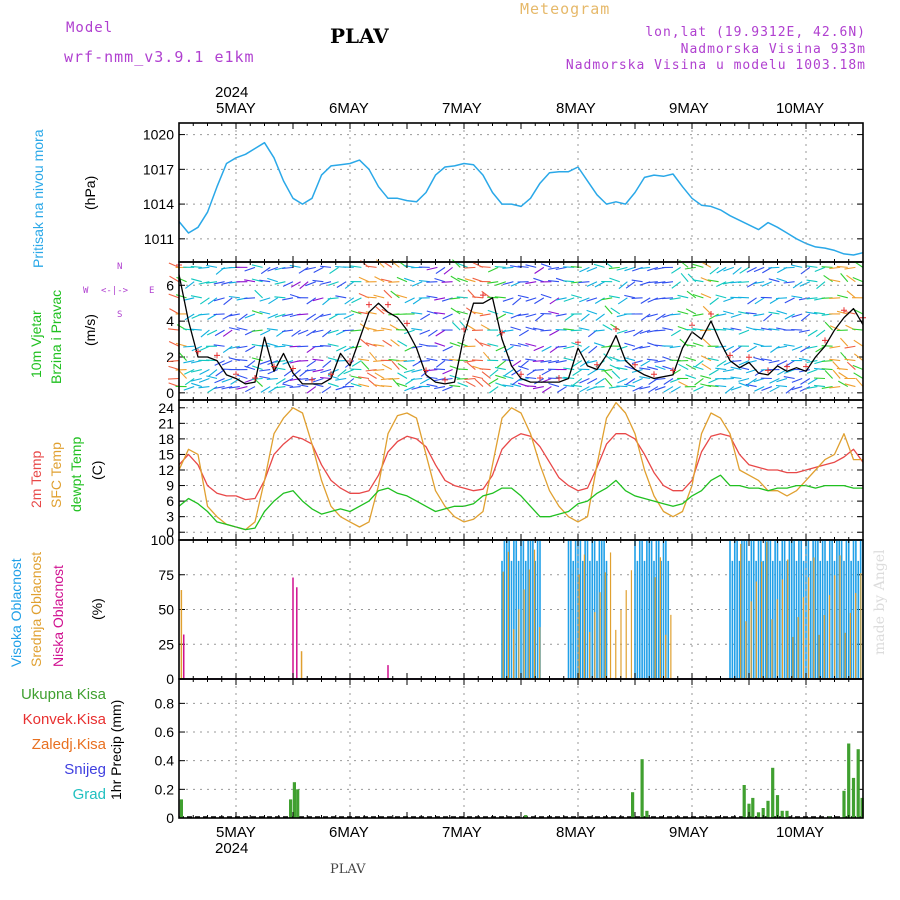 The height and width of the screenshot is (900, 900). What do you see at coordinates (170, 321) in the screenshot?
I see `wind-ytick-label: 4` at bounding box center [170, 321].